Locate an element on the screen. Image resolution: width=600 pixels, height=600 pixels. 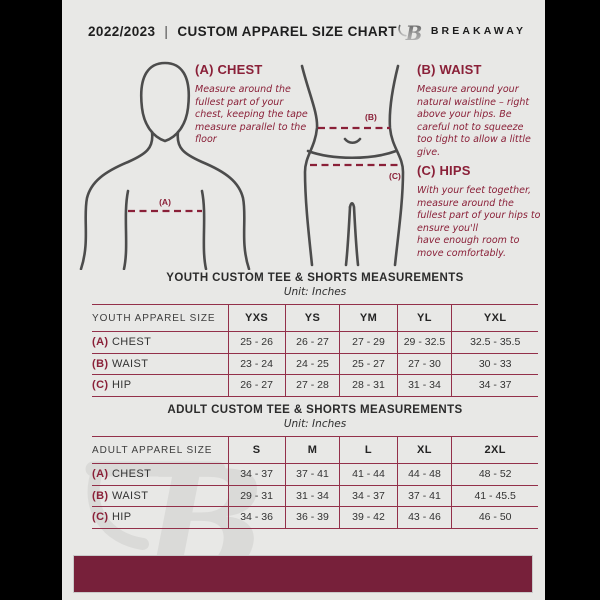
adult-table-title: ADULT CUSTOM TEE & SHORTS MEASUREMENTS is located at coordinates (315, 410).